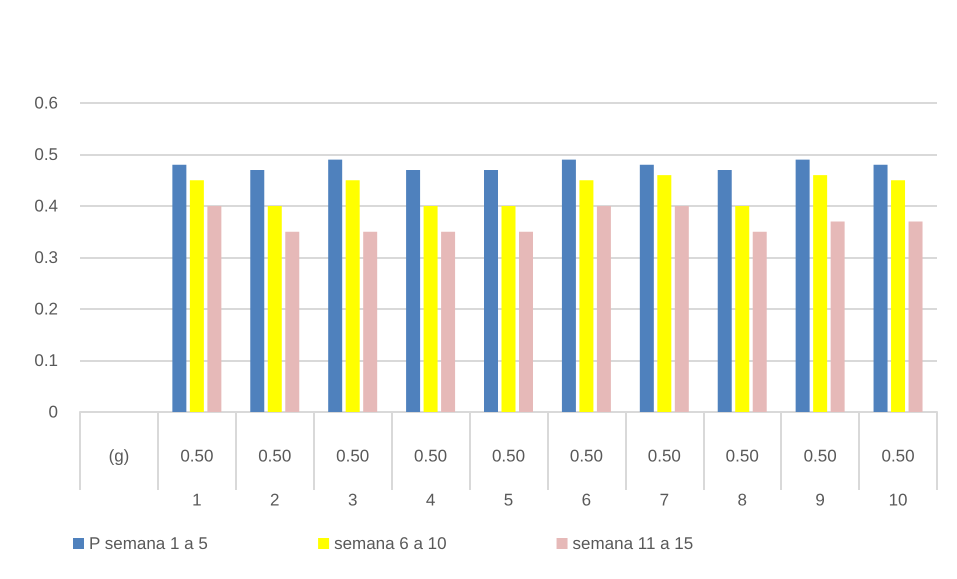 This screenshot has height=579, width=957. What do you see at coordinates (431, 478) in the screenshot?
I see `category-label: 0.50 4` at bounding box center [431, 478].